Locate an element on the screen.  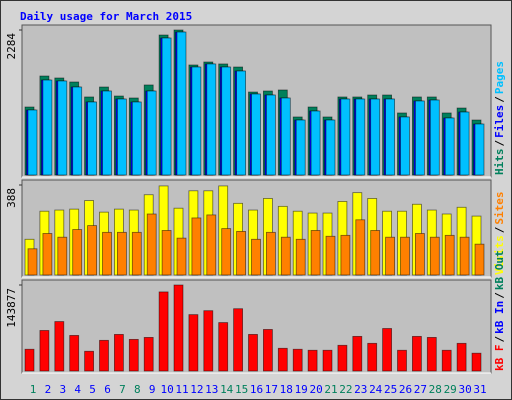
y-max-label: 143877 is located at coordinates (11, 308).